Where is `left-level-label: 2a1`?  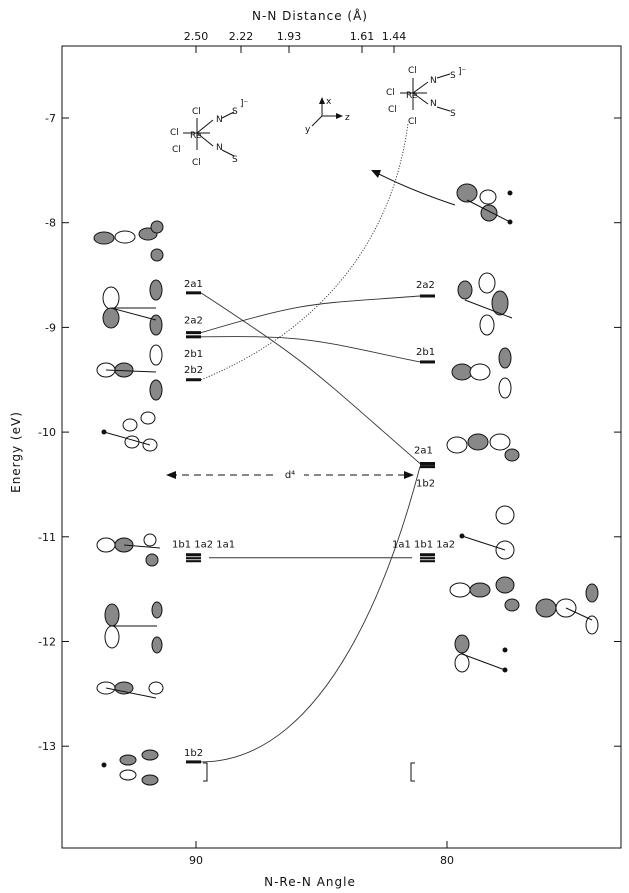
left-level-label: 2a1 is located at coordinates (193, 284).